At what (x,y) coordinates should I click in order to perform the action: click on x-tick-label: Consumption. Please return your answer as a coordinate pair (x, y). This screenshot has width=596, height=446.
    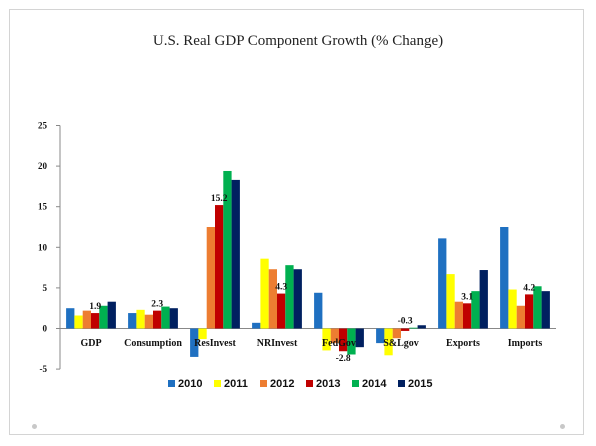
    Looking at the image, I should click on (153, 343).